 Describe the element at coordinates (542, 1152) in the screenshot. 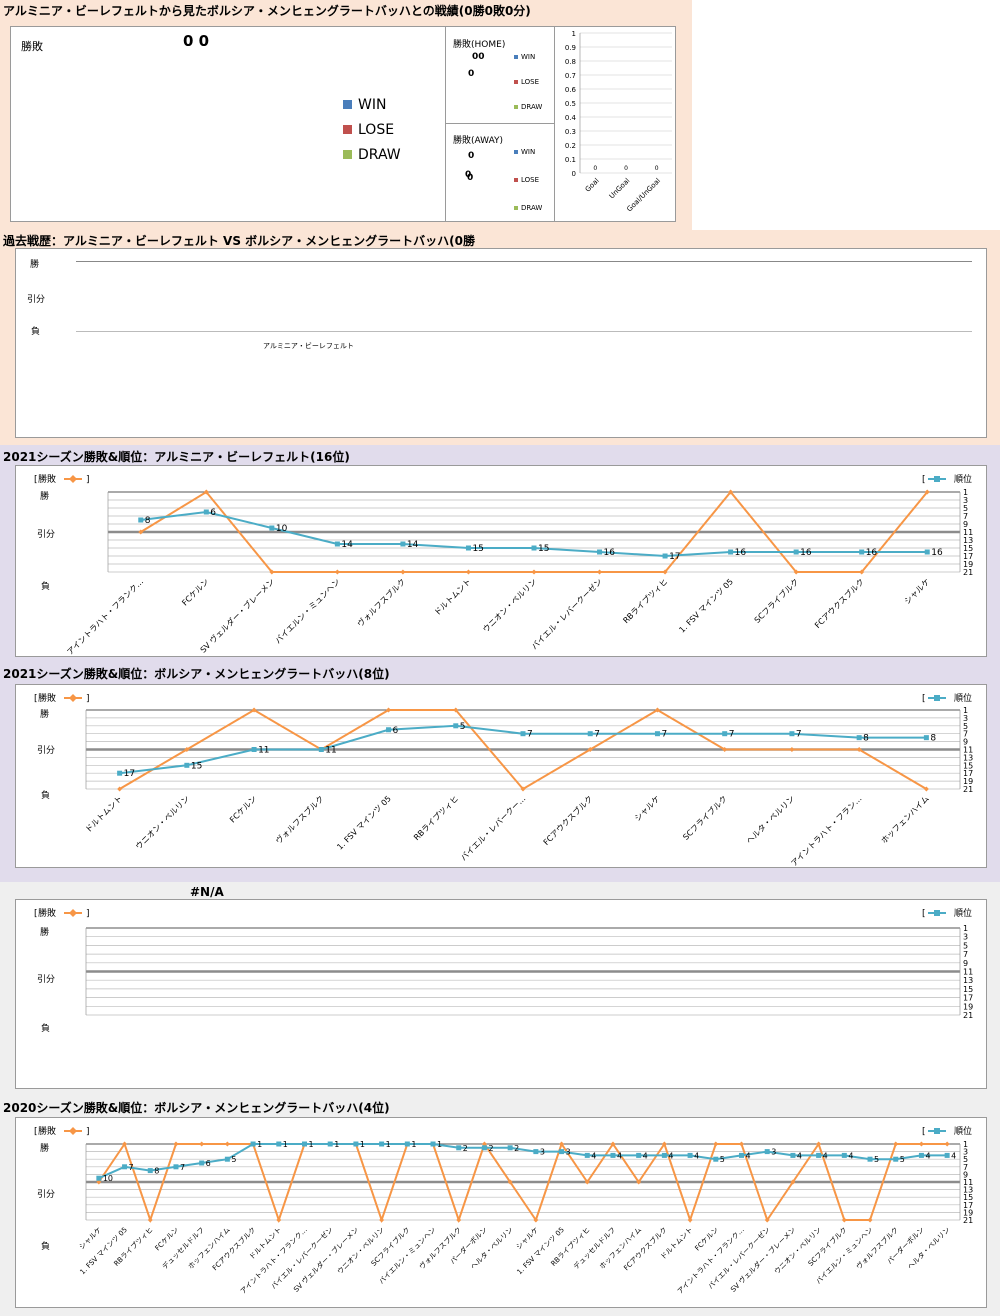

I see `rank-data-label: 3` at that location.